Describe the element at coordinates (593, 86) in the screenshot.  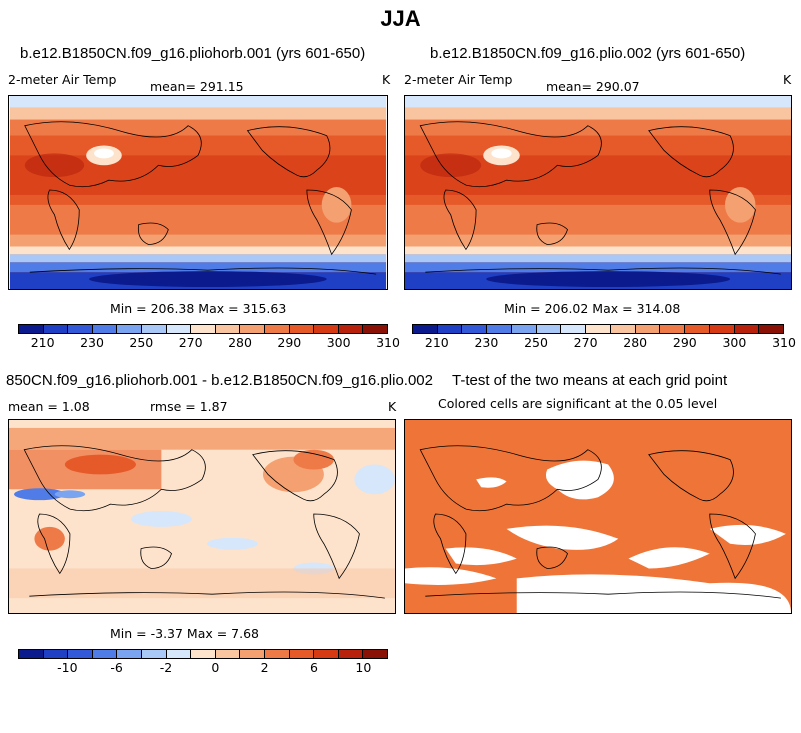
I see `panel2-mean: mean= 290.07` at that location.